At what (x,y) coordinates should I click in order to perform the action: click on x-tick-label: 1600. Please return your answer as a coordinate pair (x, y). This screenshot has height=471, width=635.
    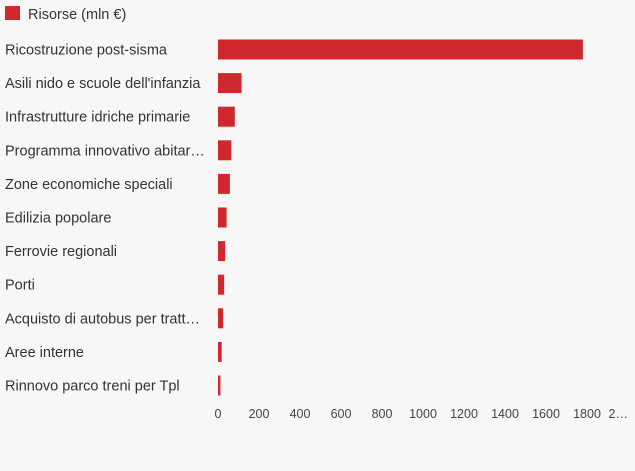
    Looking at the image, I should click on (546, 414).